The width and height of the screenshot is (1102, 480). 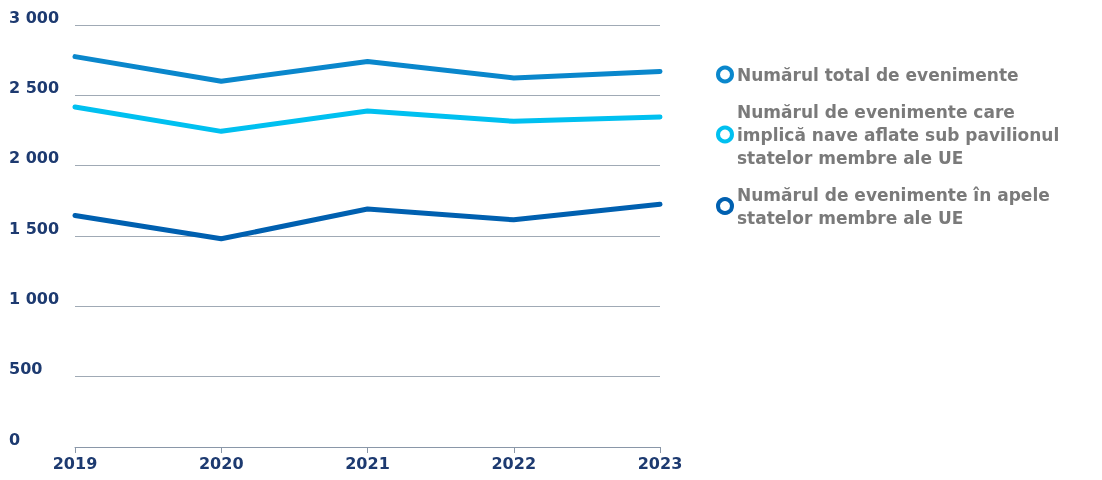 What do you see at coordinates (34, 17) in the screenshot?
I see `y-tick-label: 3 000` at bounding box center [34, 17].